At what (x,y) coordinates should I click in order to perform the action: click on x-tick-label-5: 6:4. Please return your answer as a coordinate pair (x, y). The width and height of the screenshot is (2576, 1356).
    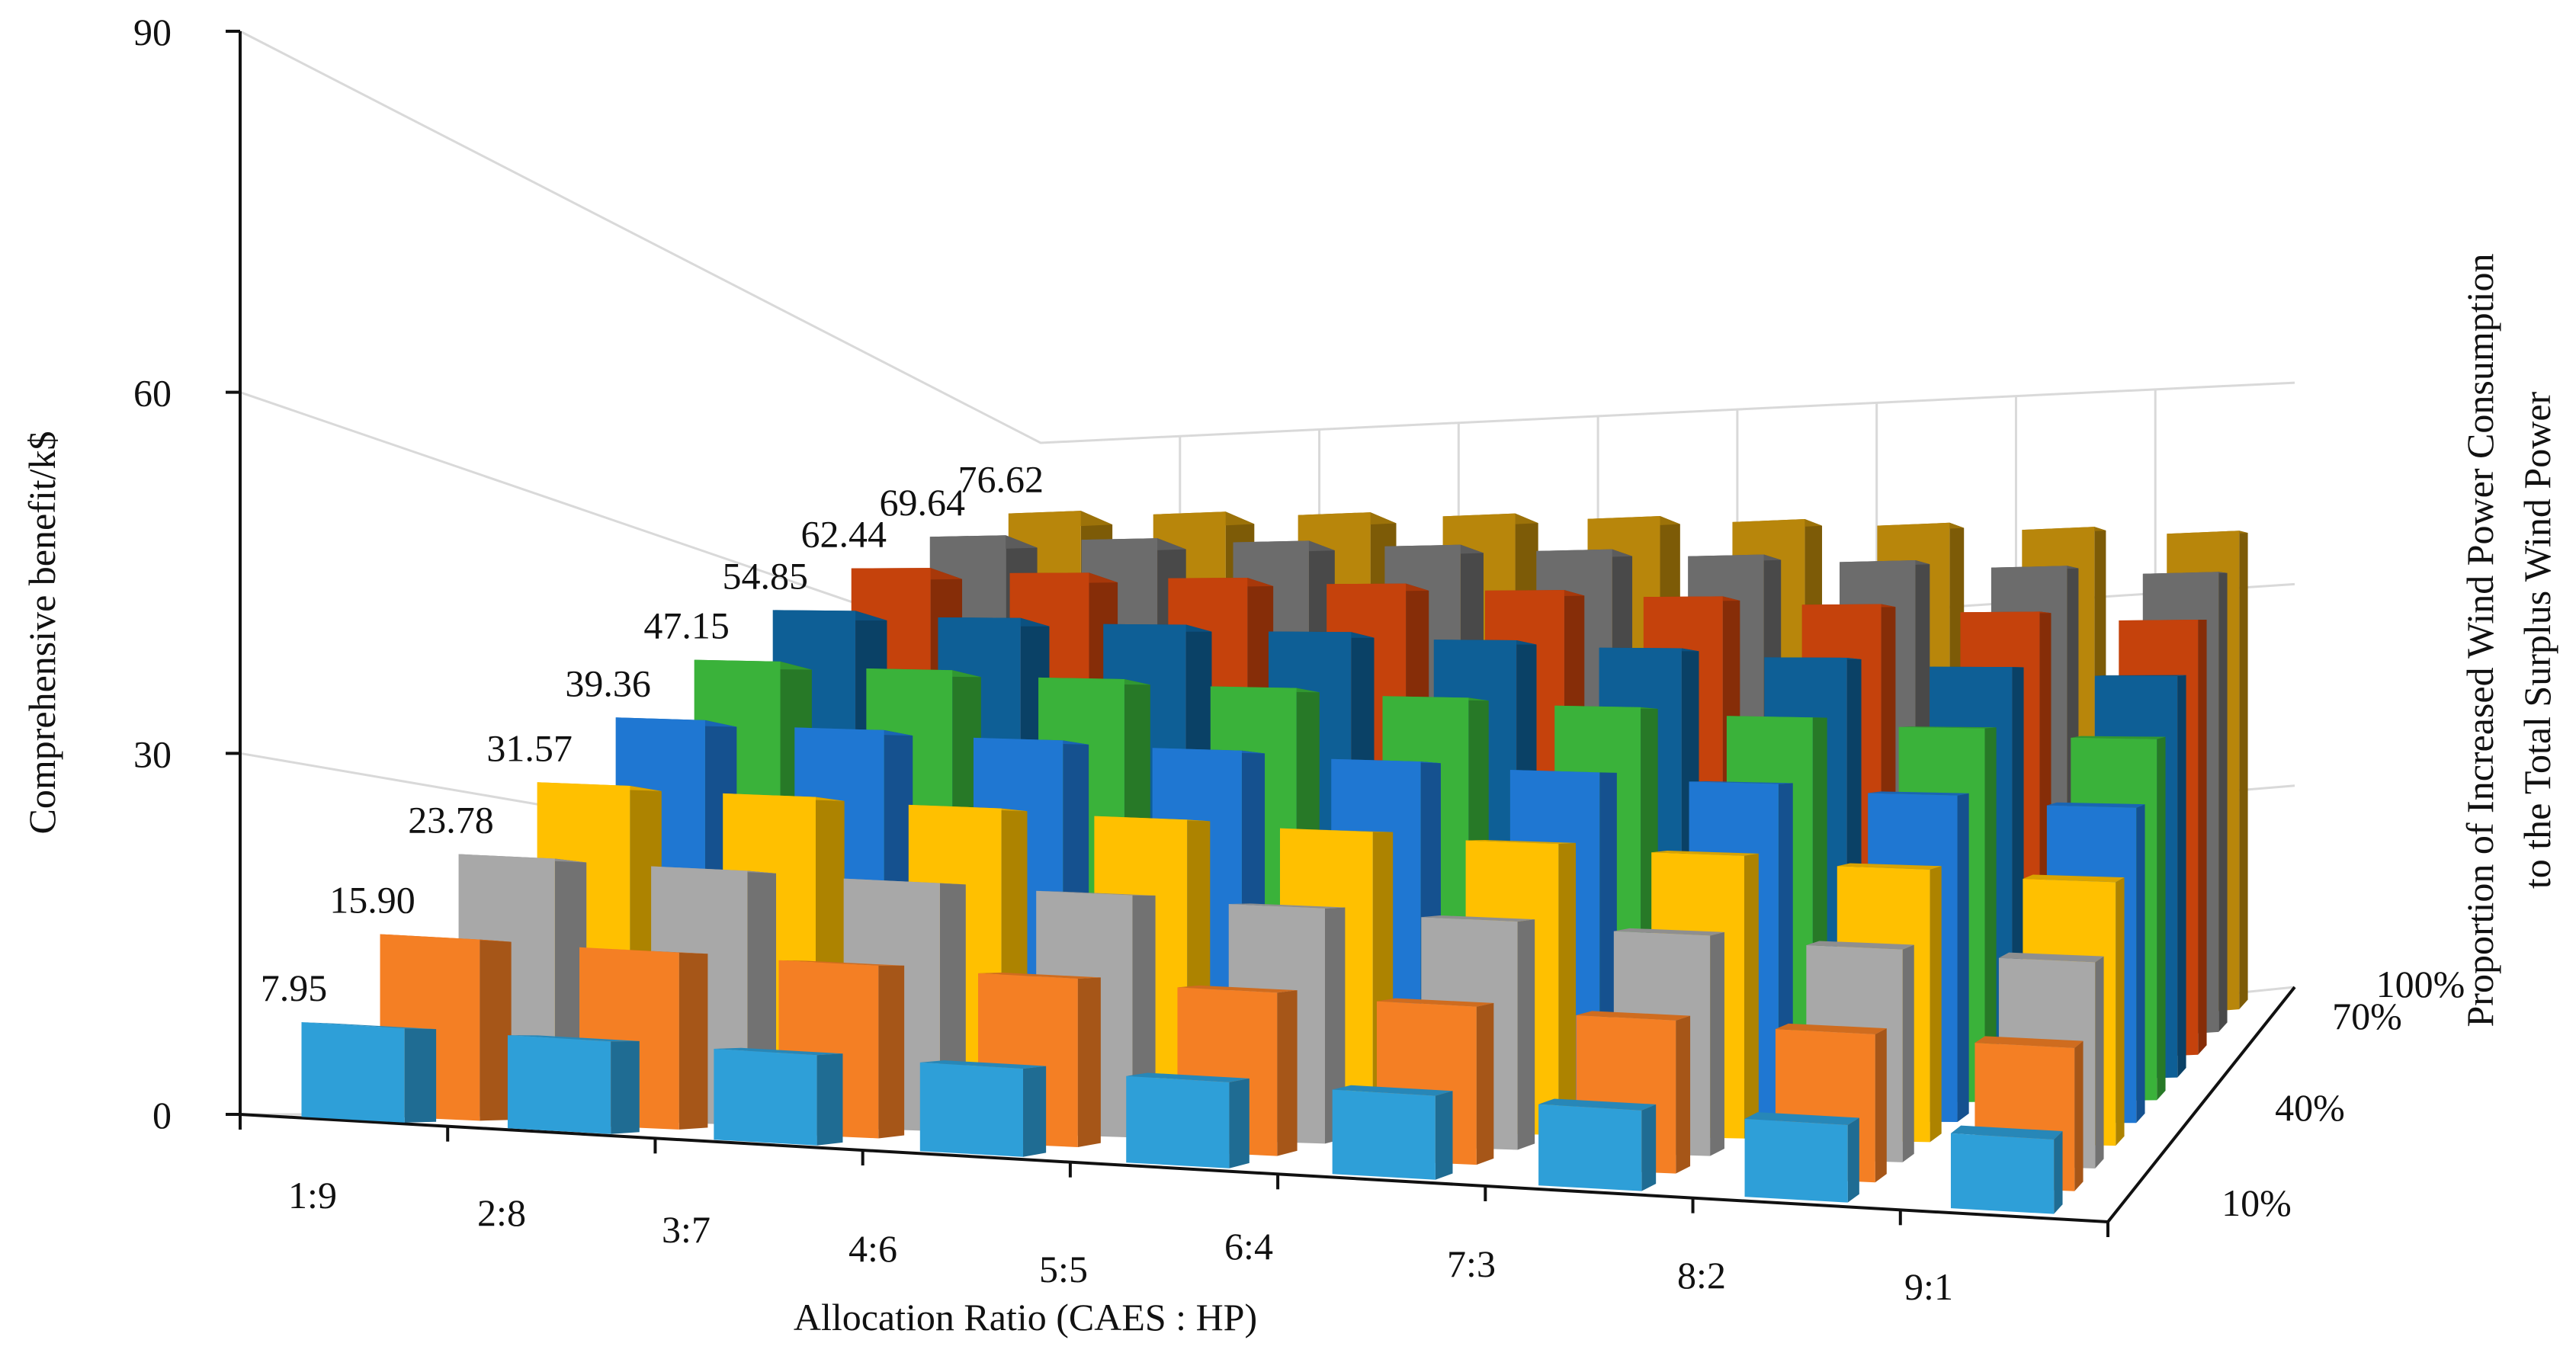
    Looking at the image, I should click on (1248, 1246).